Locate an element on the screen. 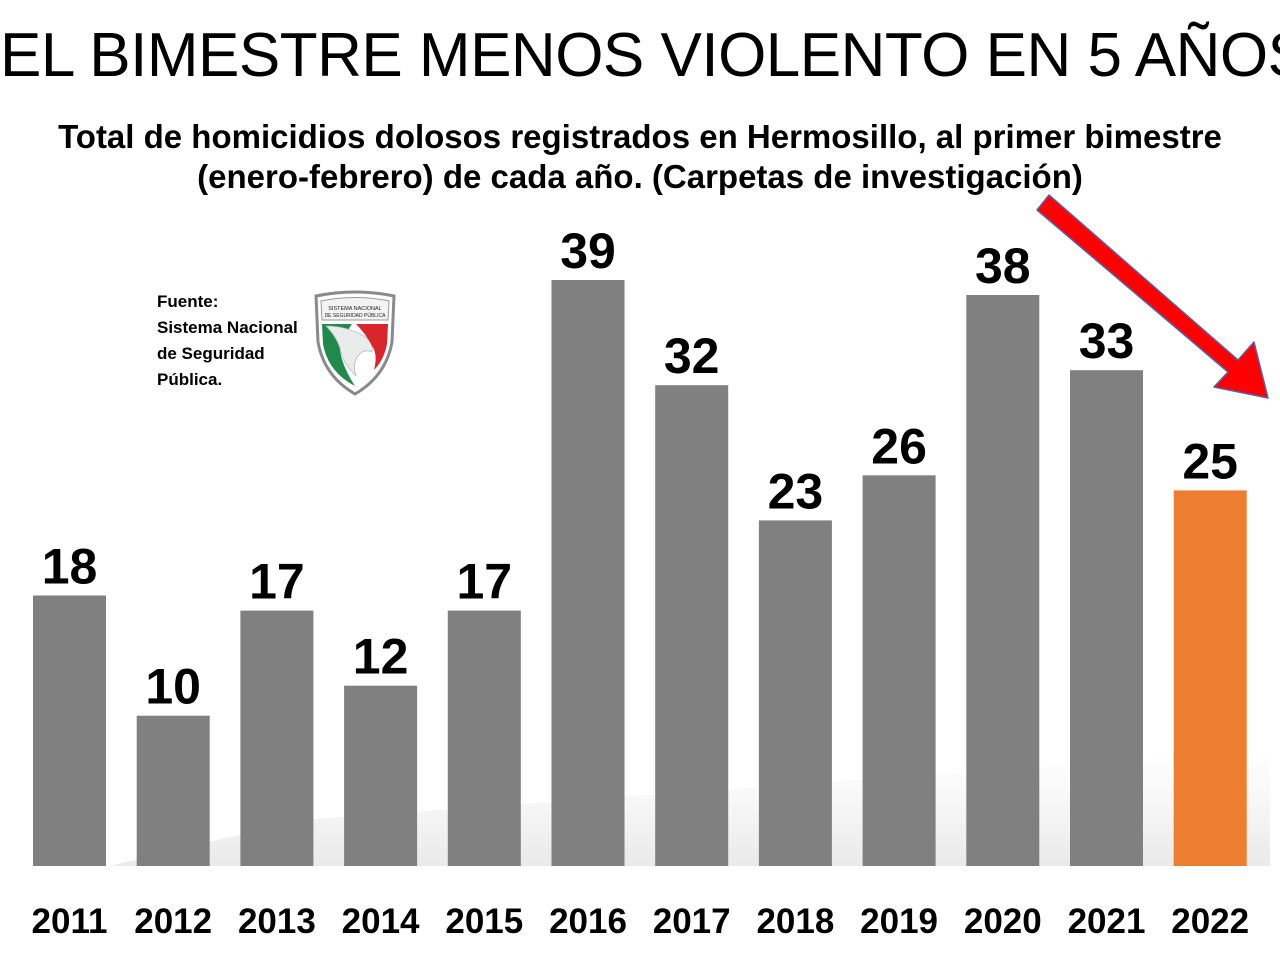  x-tick-label-2014: 2014 is located at coordinates (381, 921).